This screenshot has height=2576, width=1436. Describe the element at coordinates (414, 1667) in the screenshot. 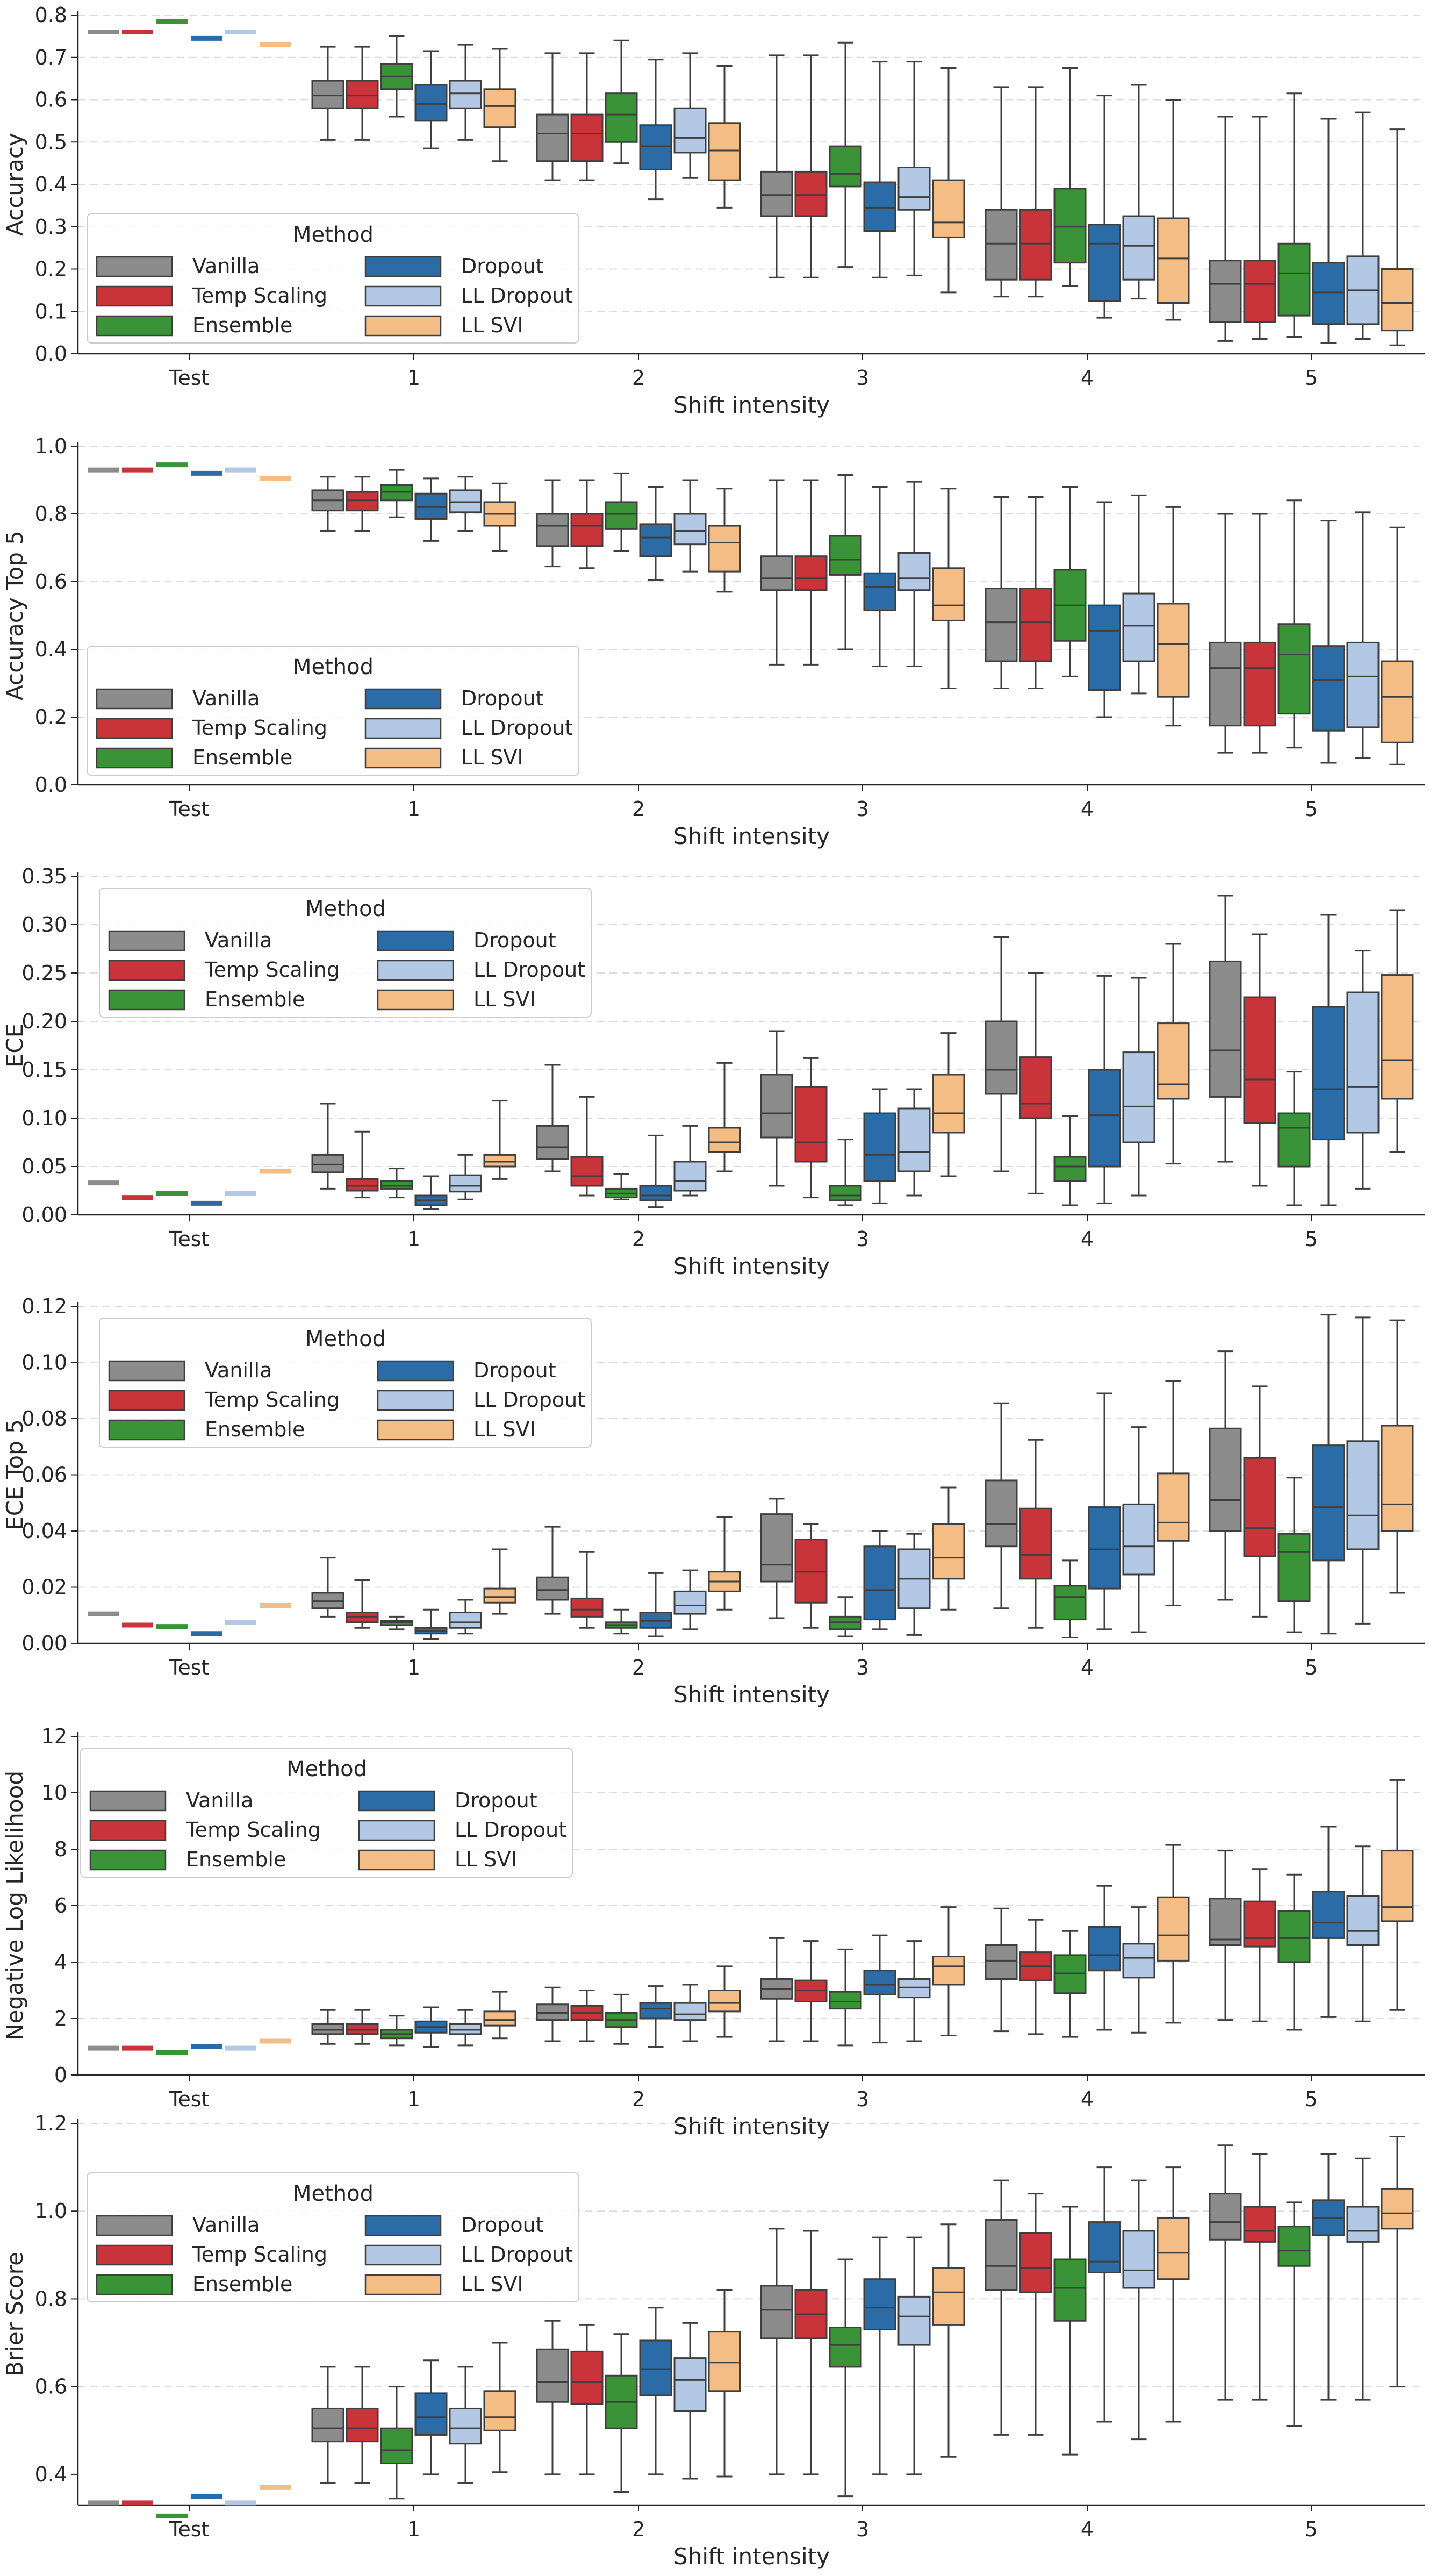

I see `x-tick-label: 1` at that location.